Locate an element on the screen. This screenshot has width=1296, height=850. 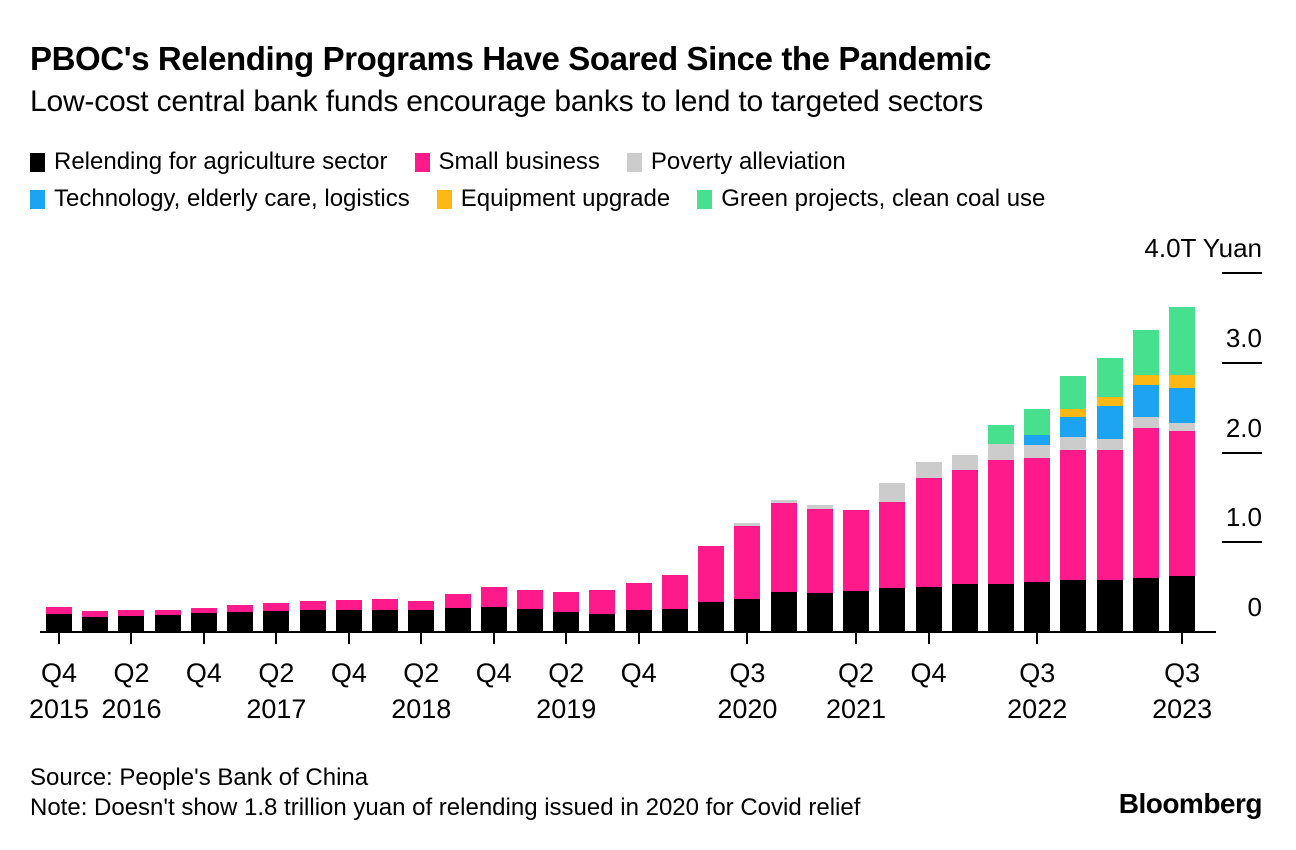
legend-swatch-poverty-alleviation is located at coordinates (634, 162).